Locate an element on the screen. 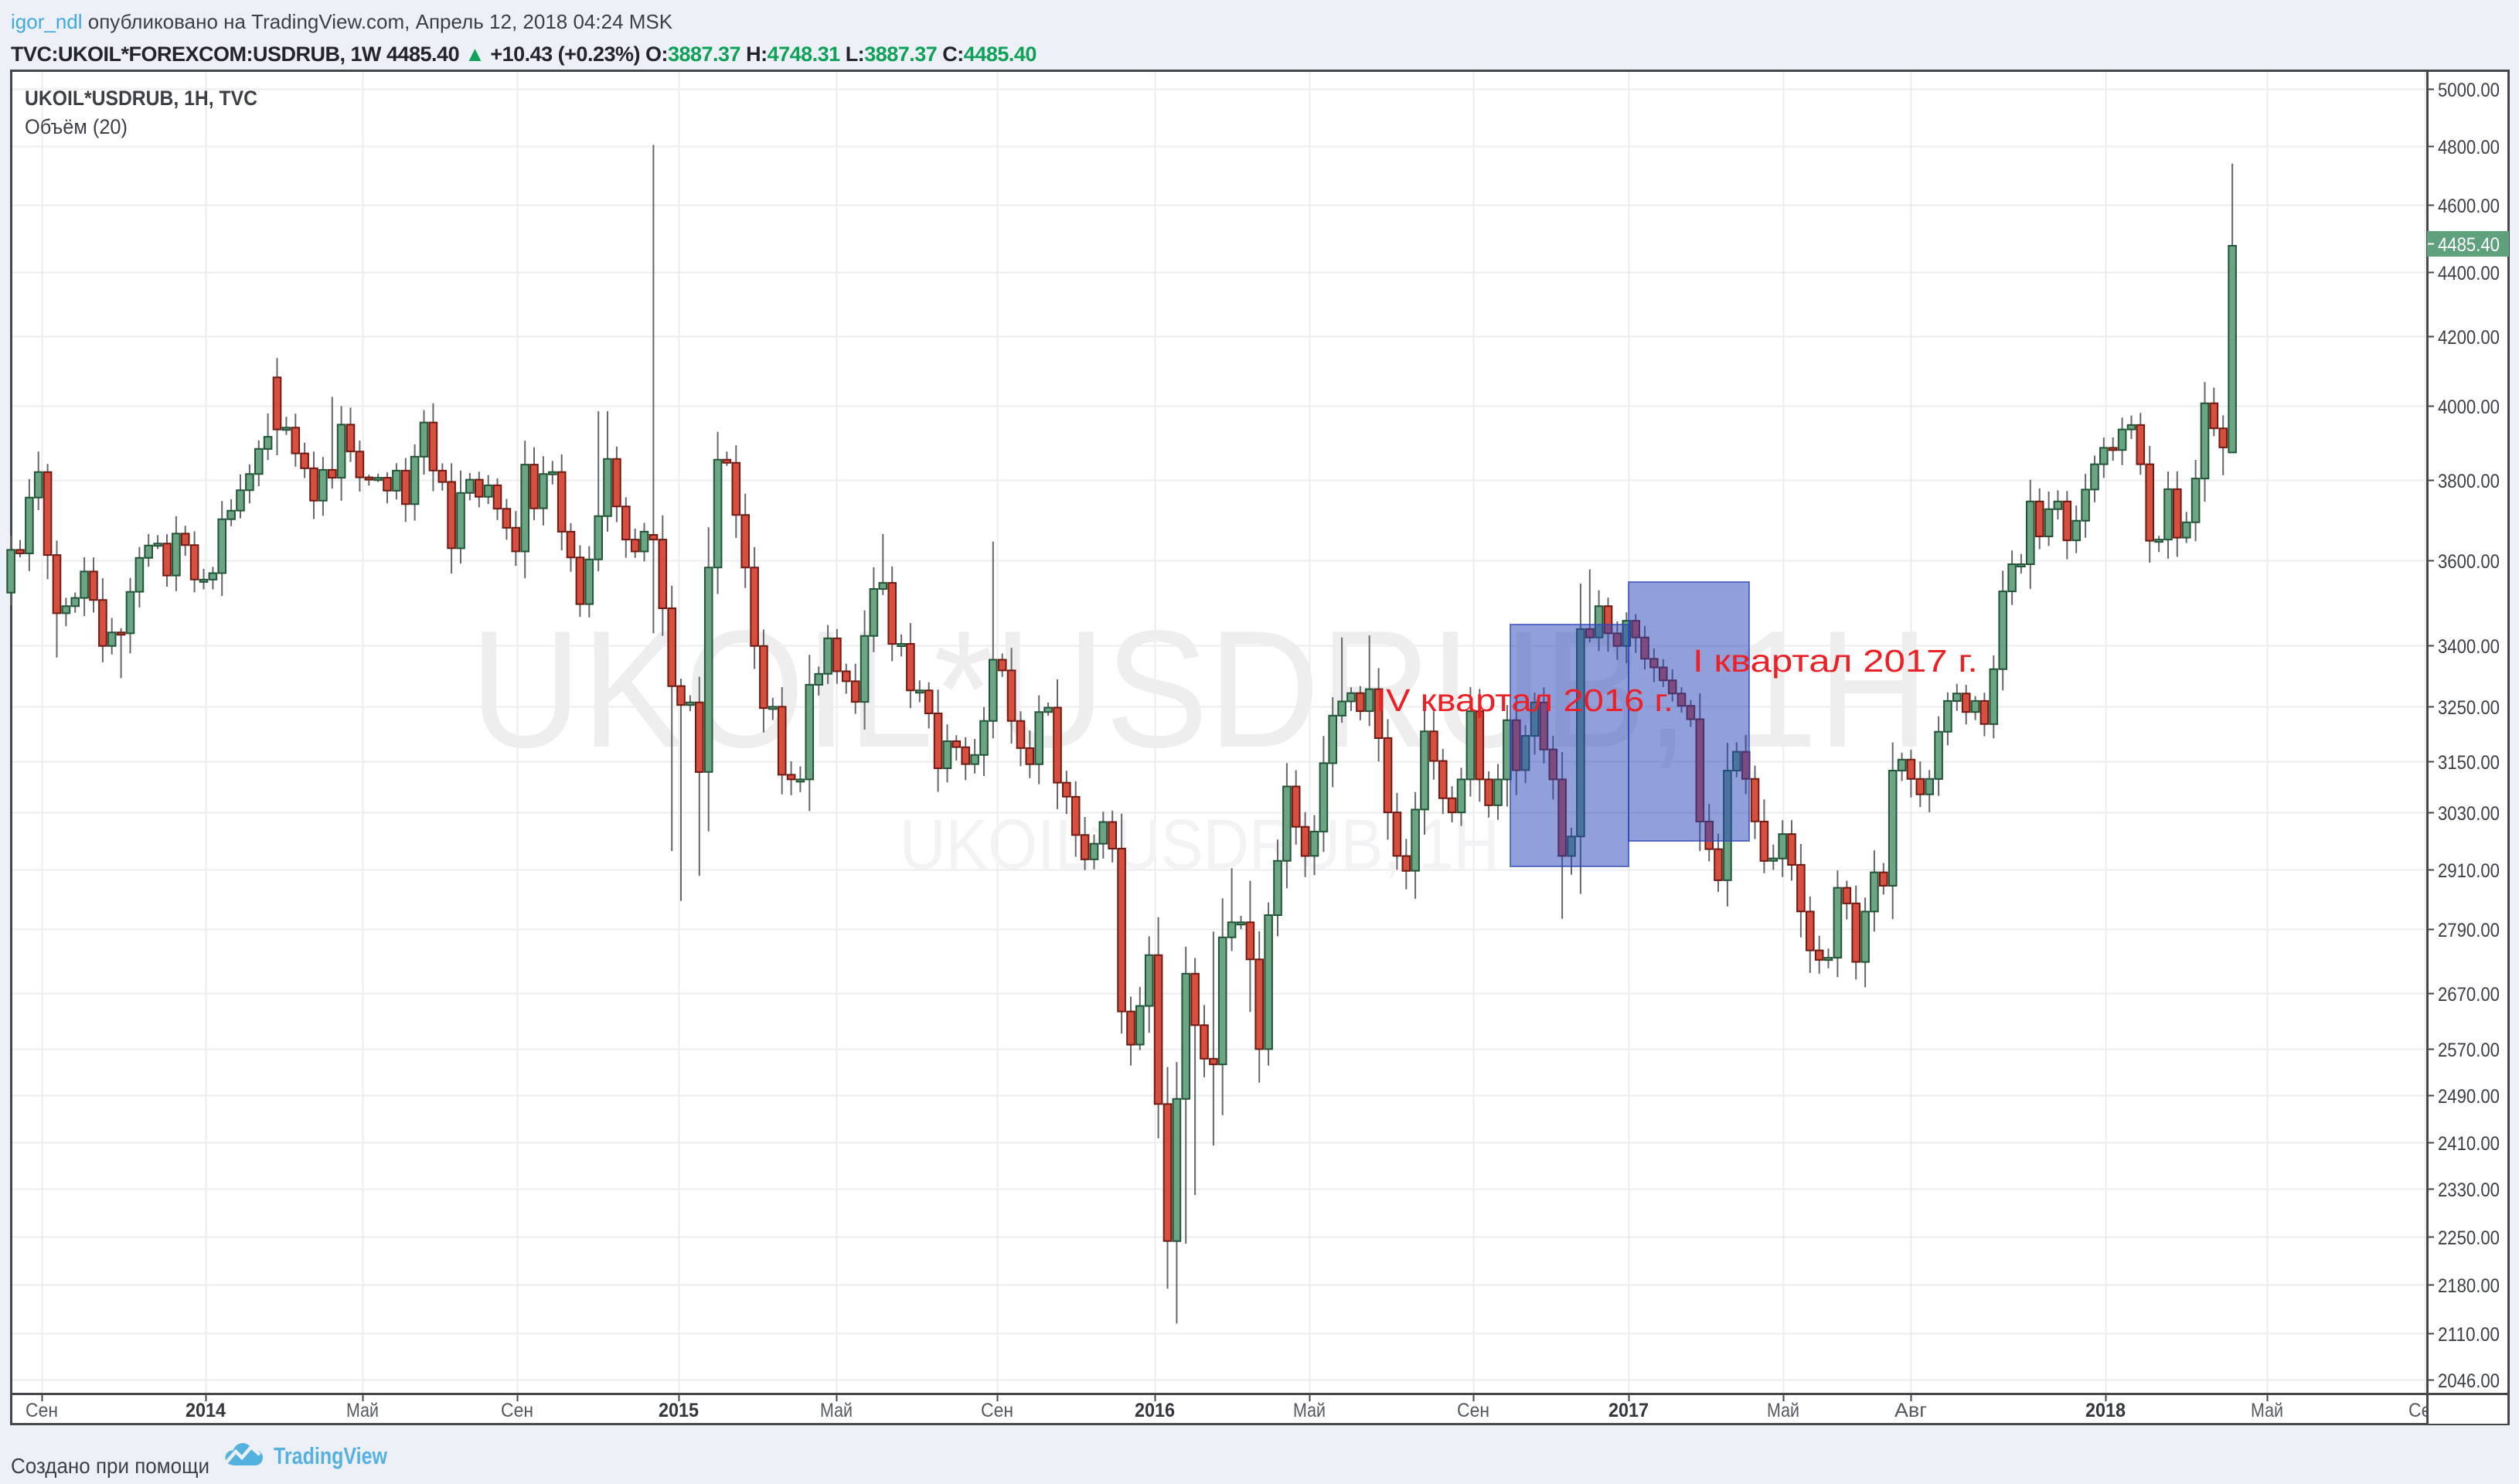  svg-text: 2046.00 is located at coordinates (2469, 1381).